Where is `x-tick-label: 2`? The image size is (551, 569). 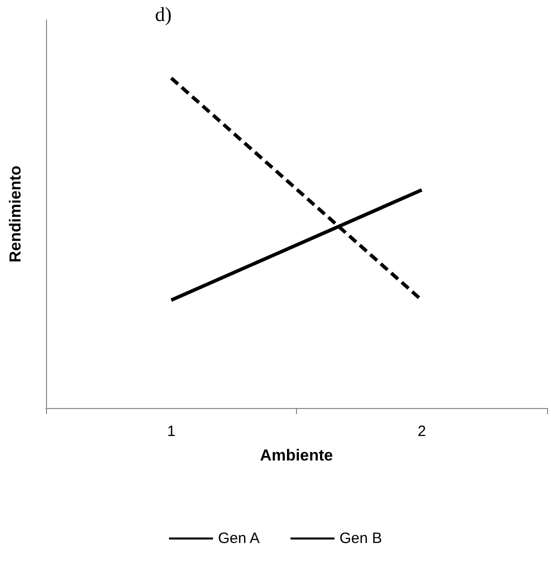 x-tick-label: 2 is located at coordinates (422, 431).